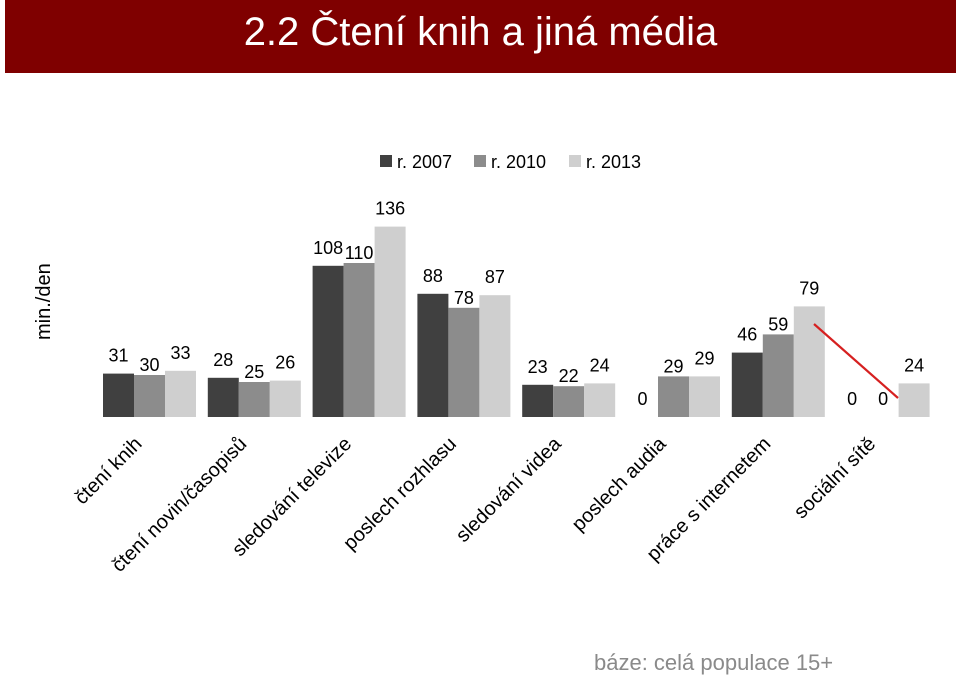 Image resolution: width=960 pixels, height=678 pixels. I want to click on legend-label-2: r. 2013, so click(613, 162).